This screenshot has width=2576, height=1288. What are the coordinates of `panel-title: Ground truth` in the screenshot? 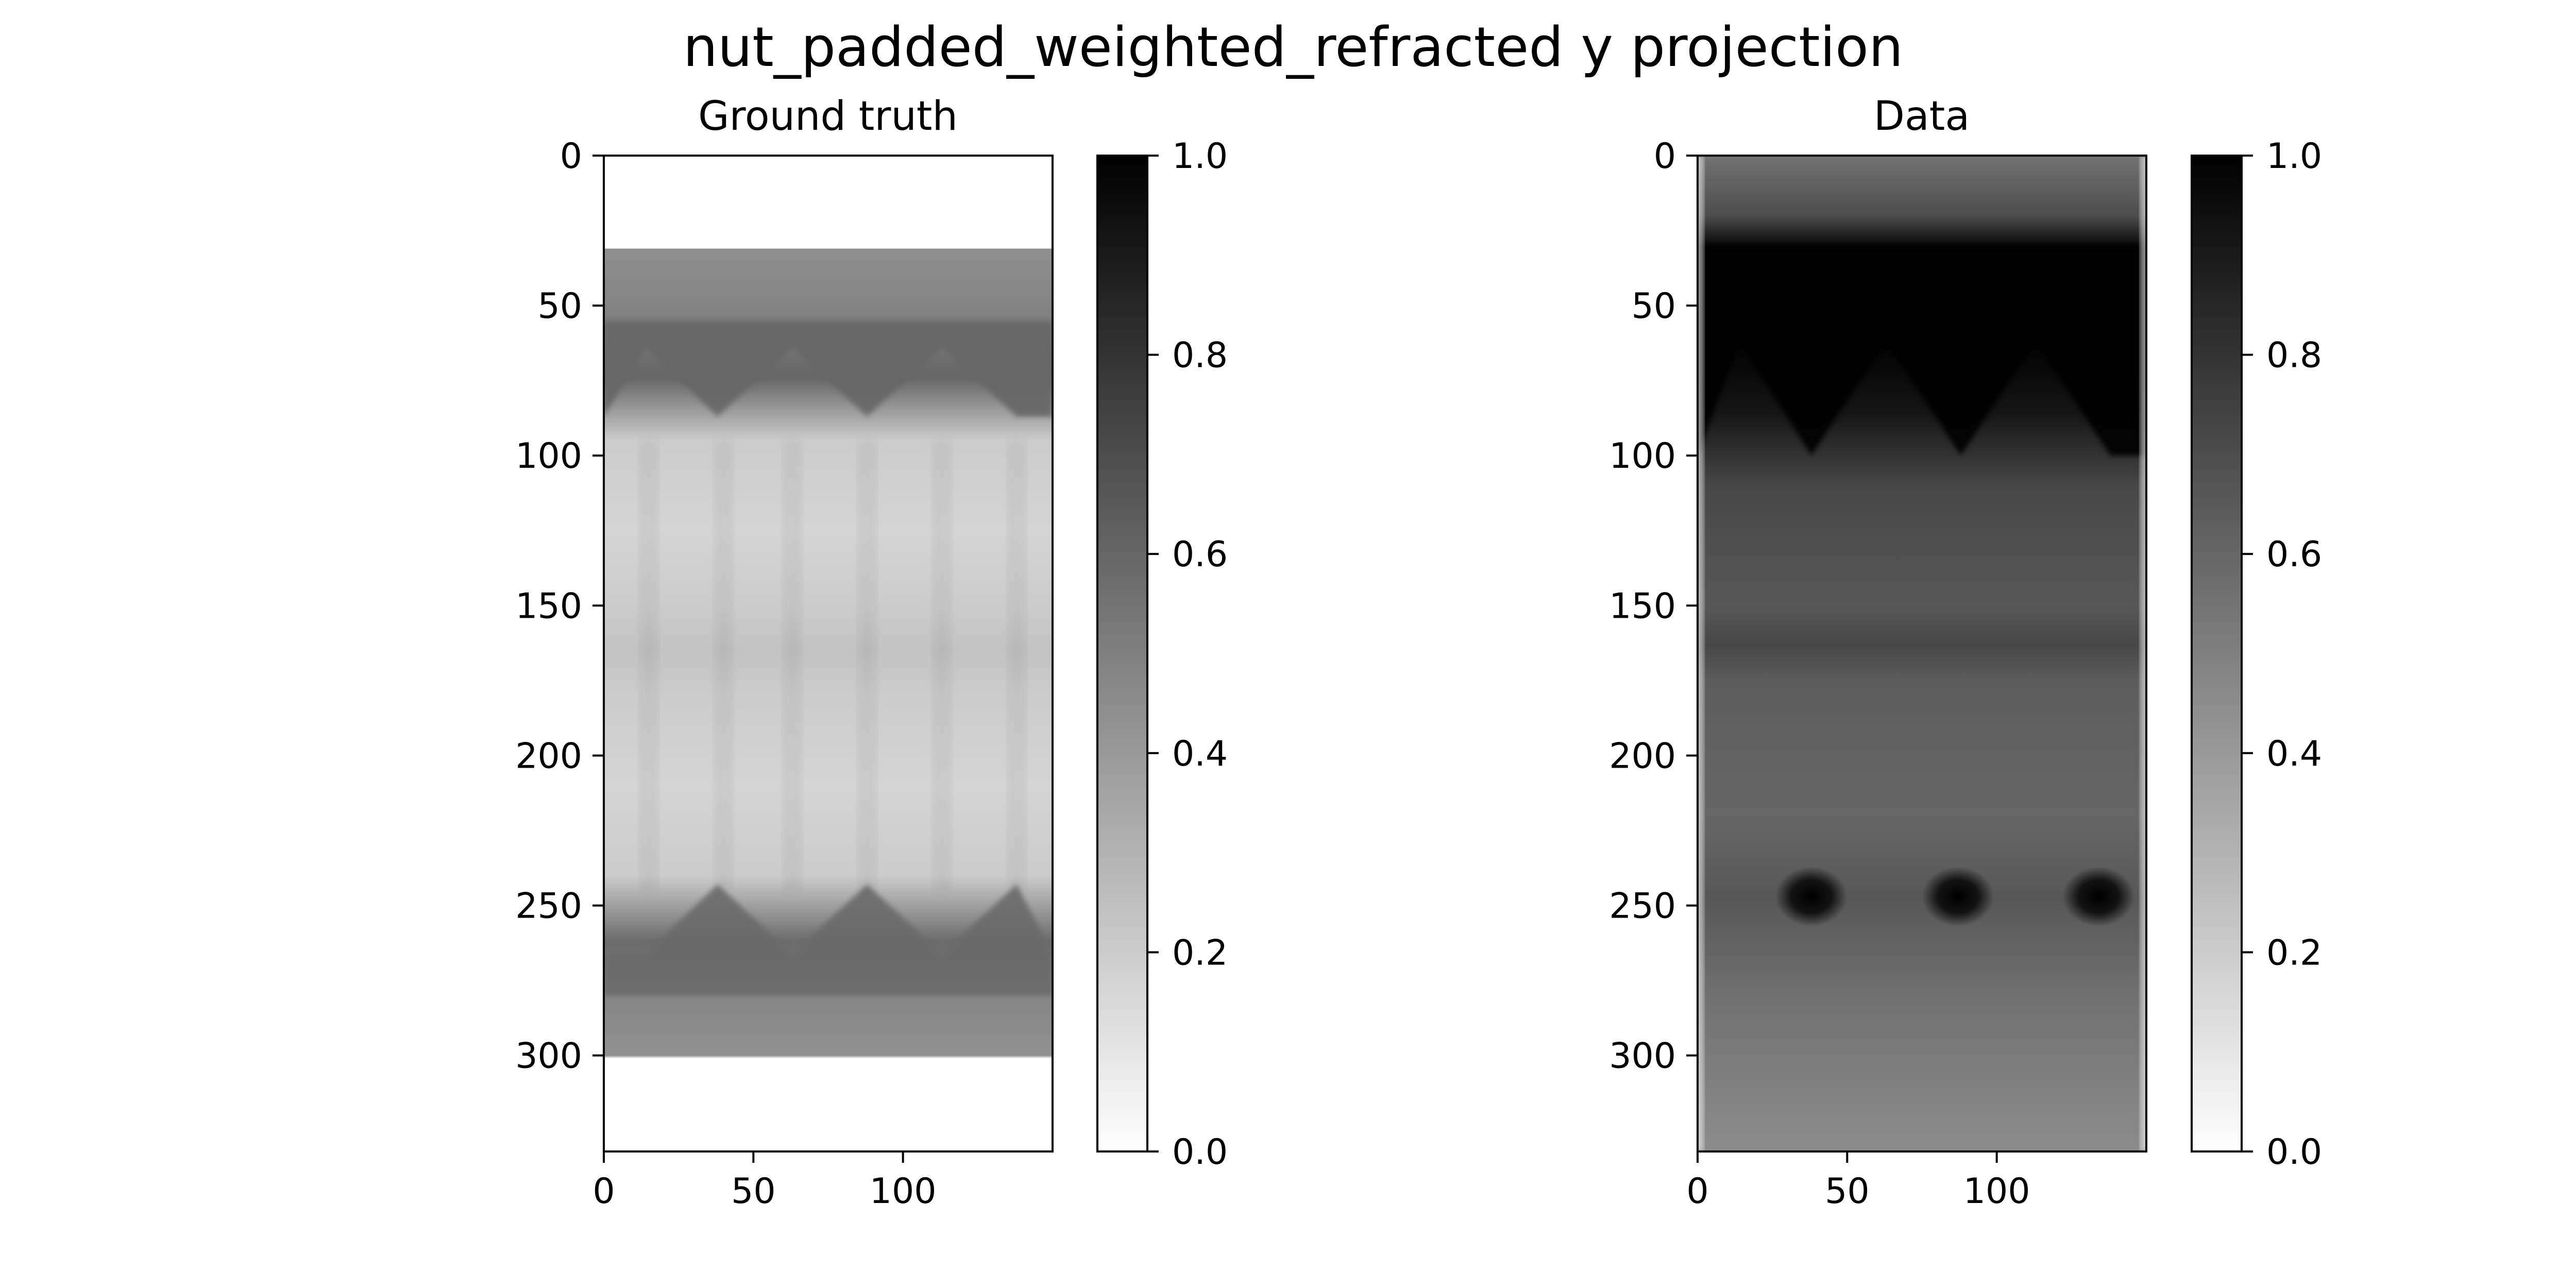 It's located at (828, 116).